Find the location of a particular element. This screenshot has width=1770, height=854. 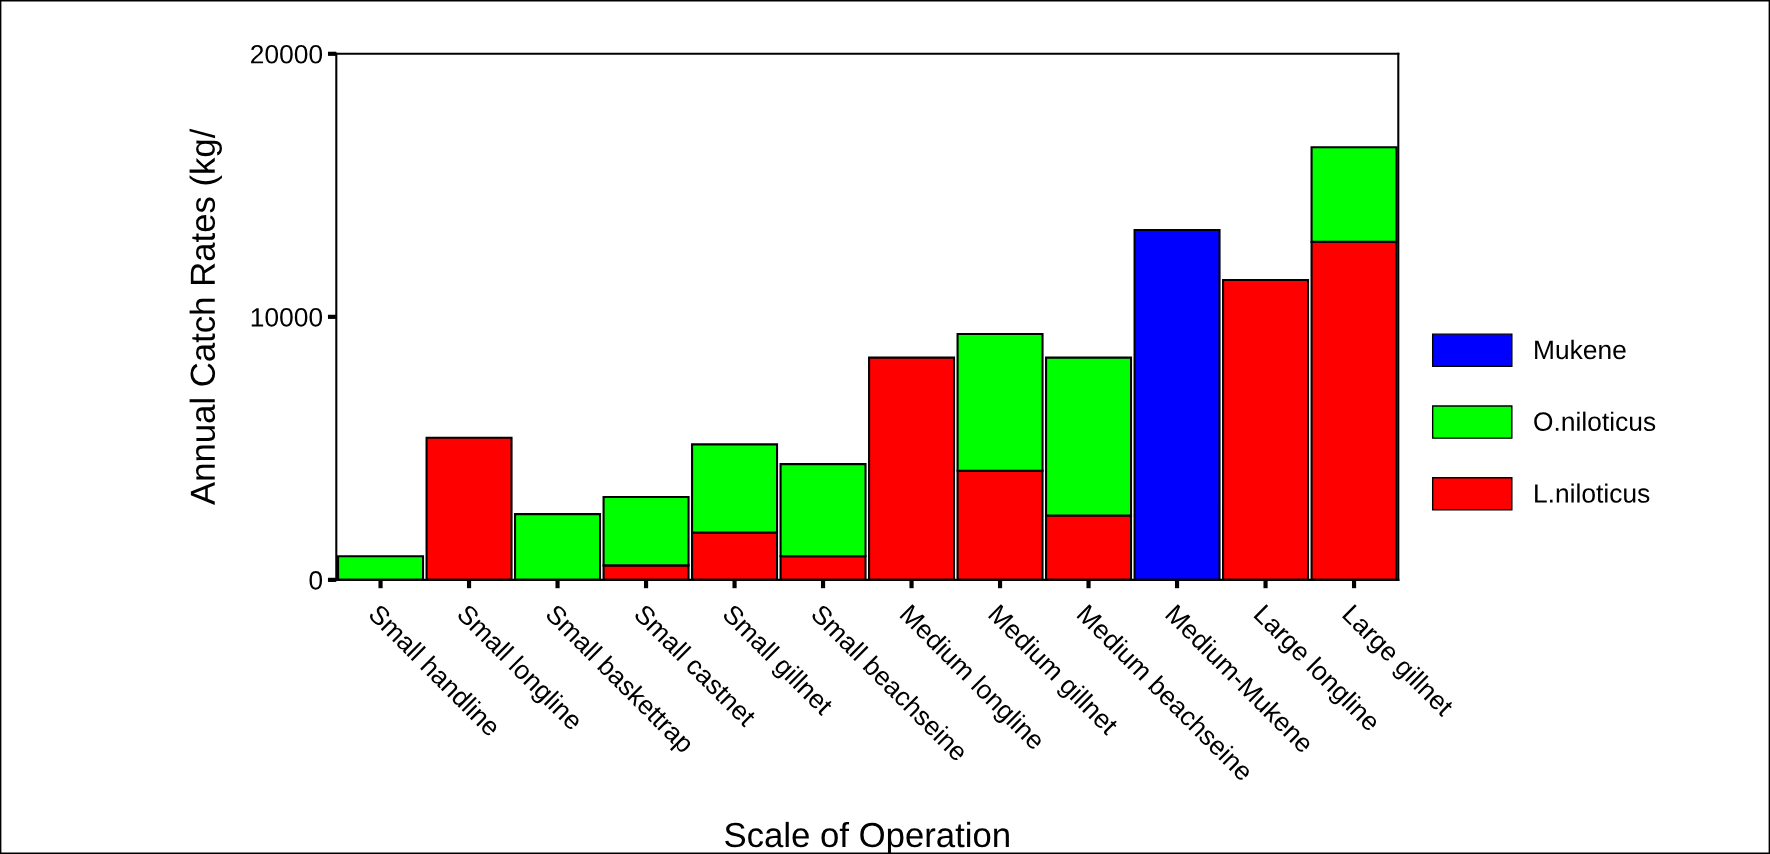

legend-label: L.niloticus is located at coordinates (1592, 493).